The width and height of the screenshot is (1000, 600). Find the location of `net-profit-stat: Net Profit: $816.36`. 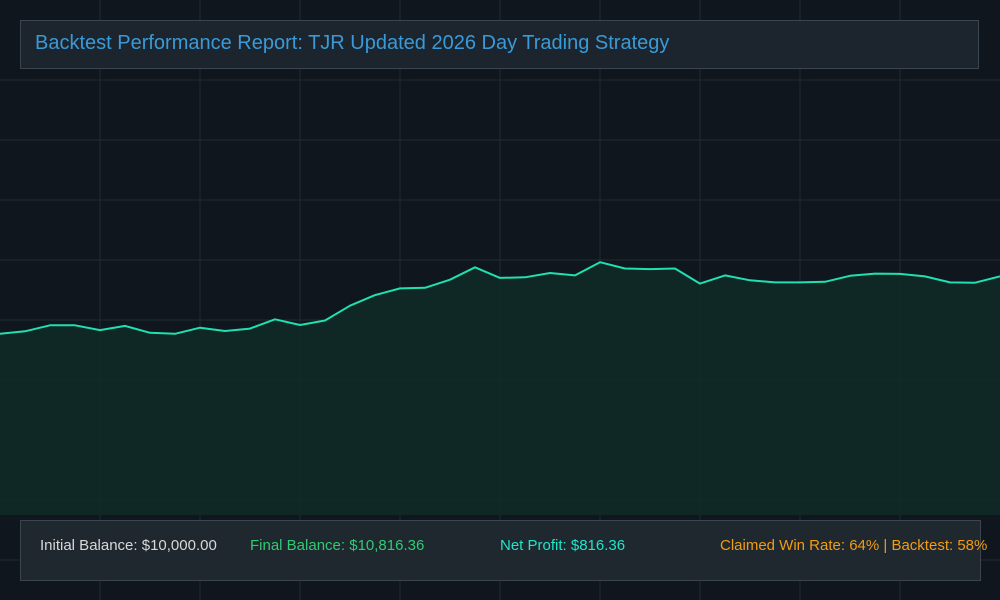

net-profit-stat: Net Profit: $816.36 is located at coordinates (563, 545).